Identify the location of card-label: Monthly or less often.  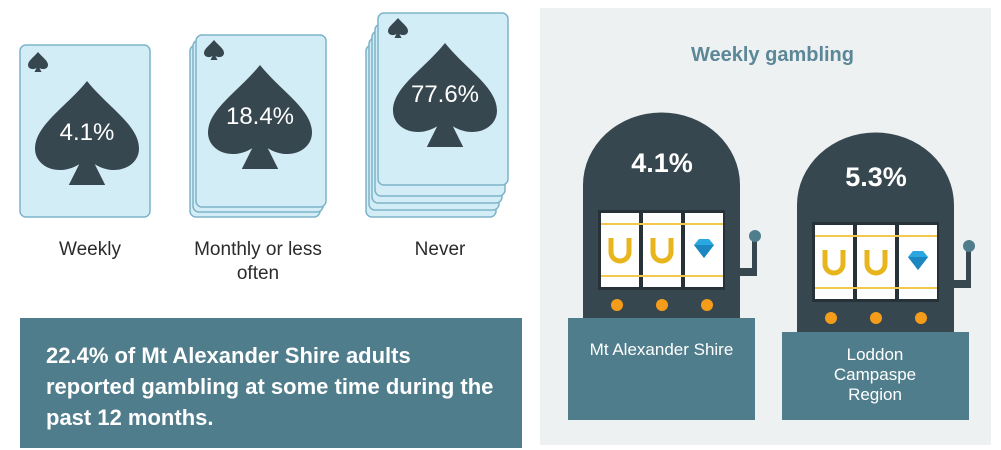
(258, 261).